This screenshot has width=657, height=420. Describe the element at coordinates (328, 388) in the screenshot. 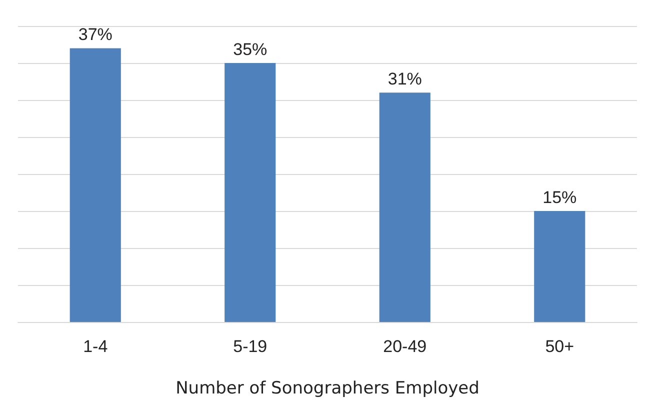

I see `x-axis-title: Number of Sonographers Employed` at that location.